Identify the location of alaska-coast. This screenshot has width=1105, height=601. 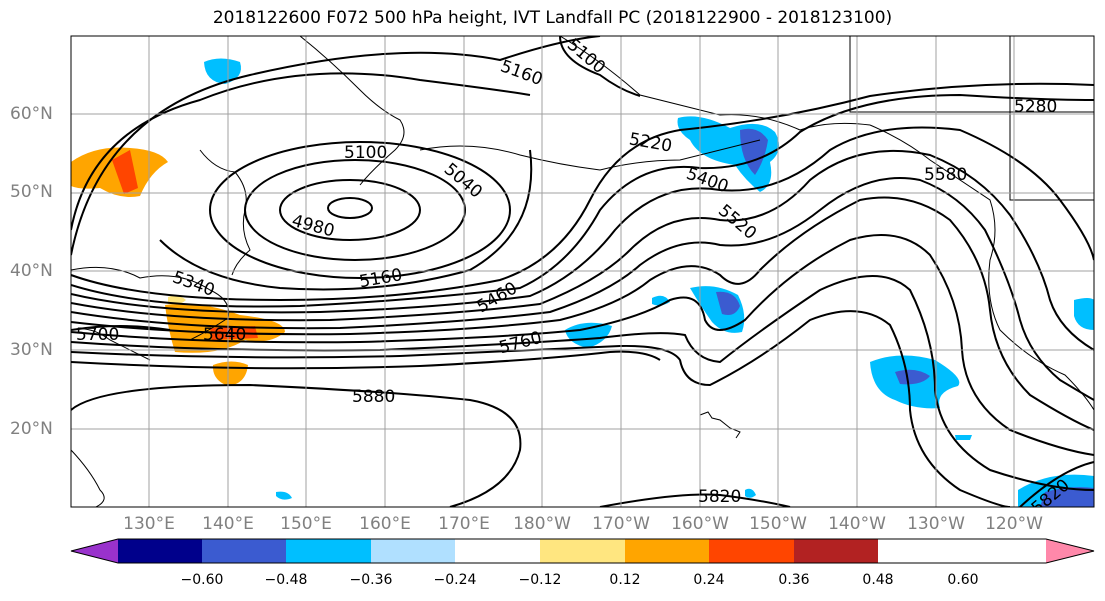
(715, 83).